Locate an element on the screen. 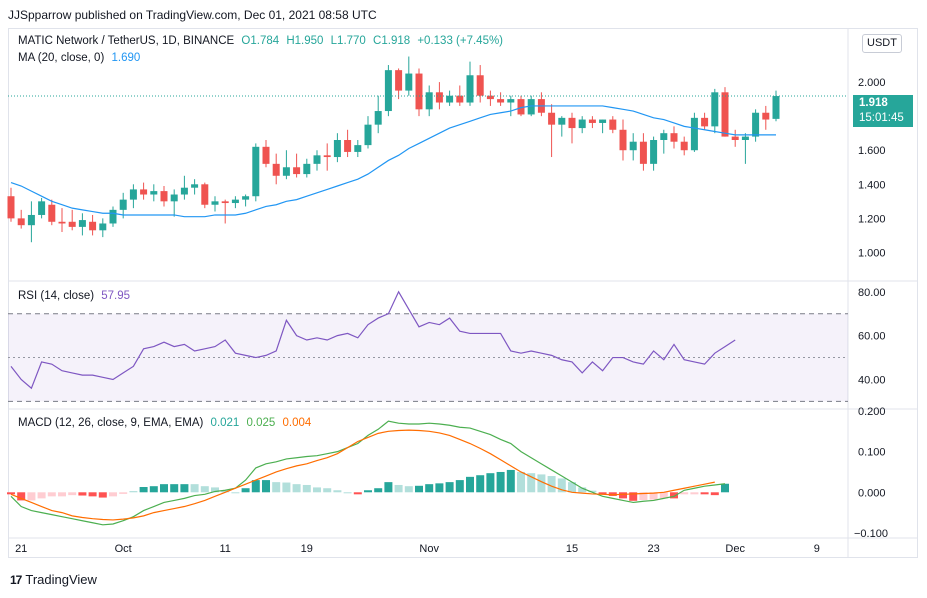 Image resolution: width=927 pixels, height=598 pixels. rsi-line is located at coordinates (373, 340).